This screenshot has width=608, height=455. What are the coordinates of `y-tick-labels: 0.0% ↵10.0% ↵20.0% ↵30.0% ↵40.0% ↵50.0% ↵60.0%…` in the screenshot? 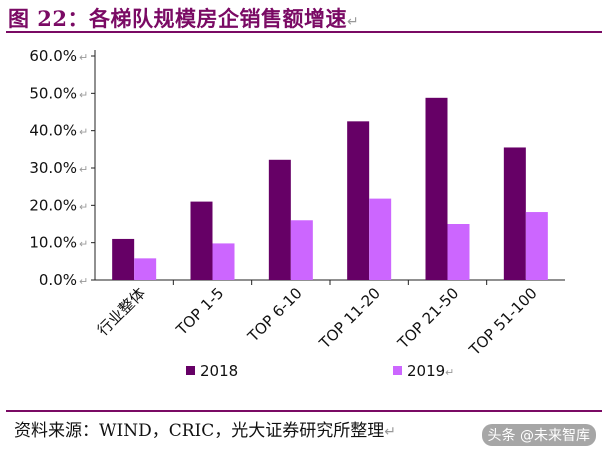 It's located at (58, 168).